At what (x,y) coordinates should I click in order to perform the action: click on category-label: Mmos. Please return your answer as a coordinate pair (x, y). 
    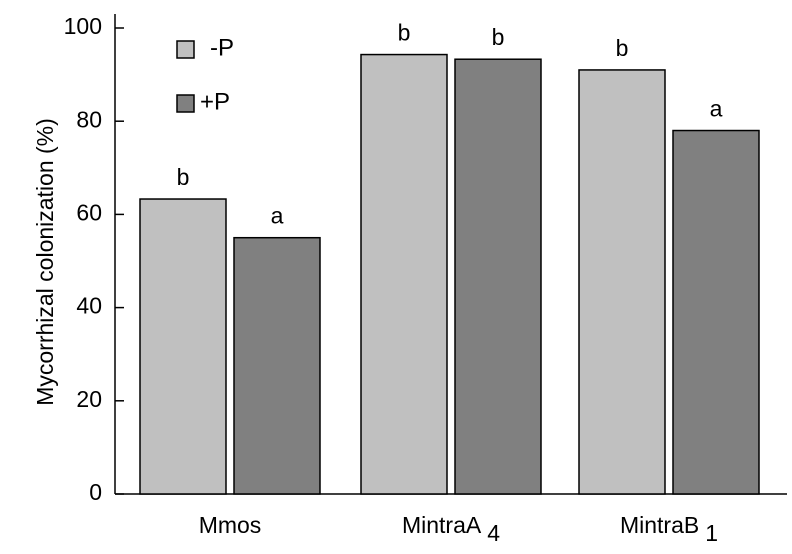
    Looking at the image, I should click on (230, 525).